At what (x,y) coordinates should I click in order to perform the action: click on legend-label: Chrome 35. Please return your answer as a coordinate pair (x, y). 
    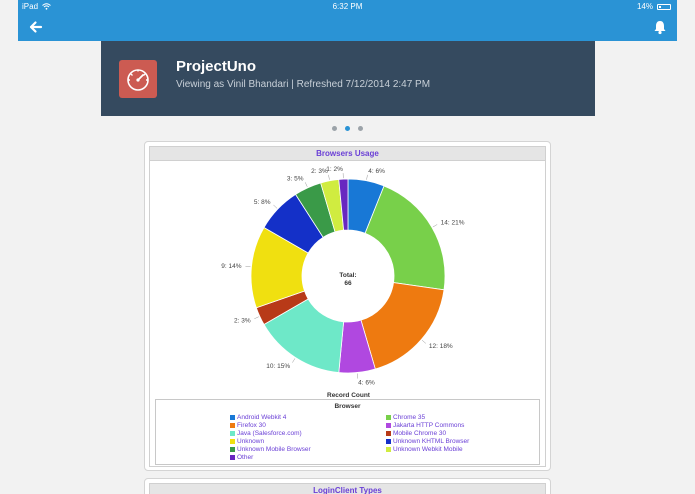
    Looking at the image, I should click on (409, 417).